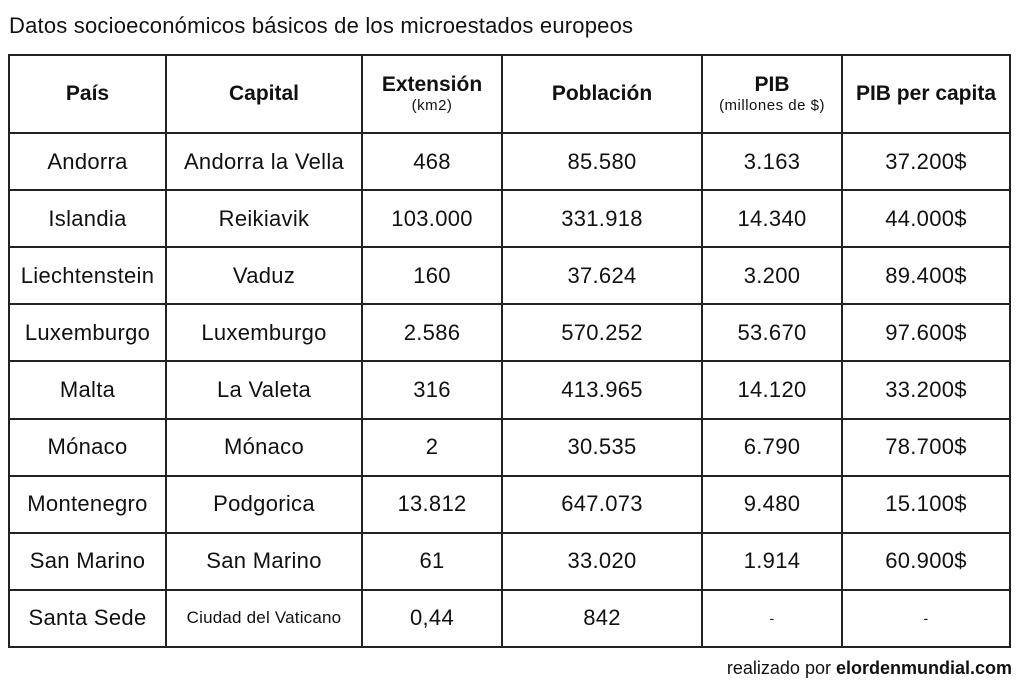  What do you see at coordinates (602, 333) in the screenshot?
I see `cell-poblacion: 570.252` at bounding box center [602, 333].